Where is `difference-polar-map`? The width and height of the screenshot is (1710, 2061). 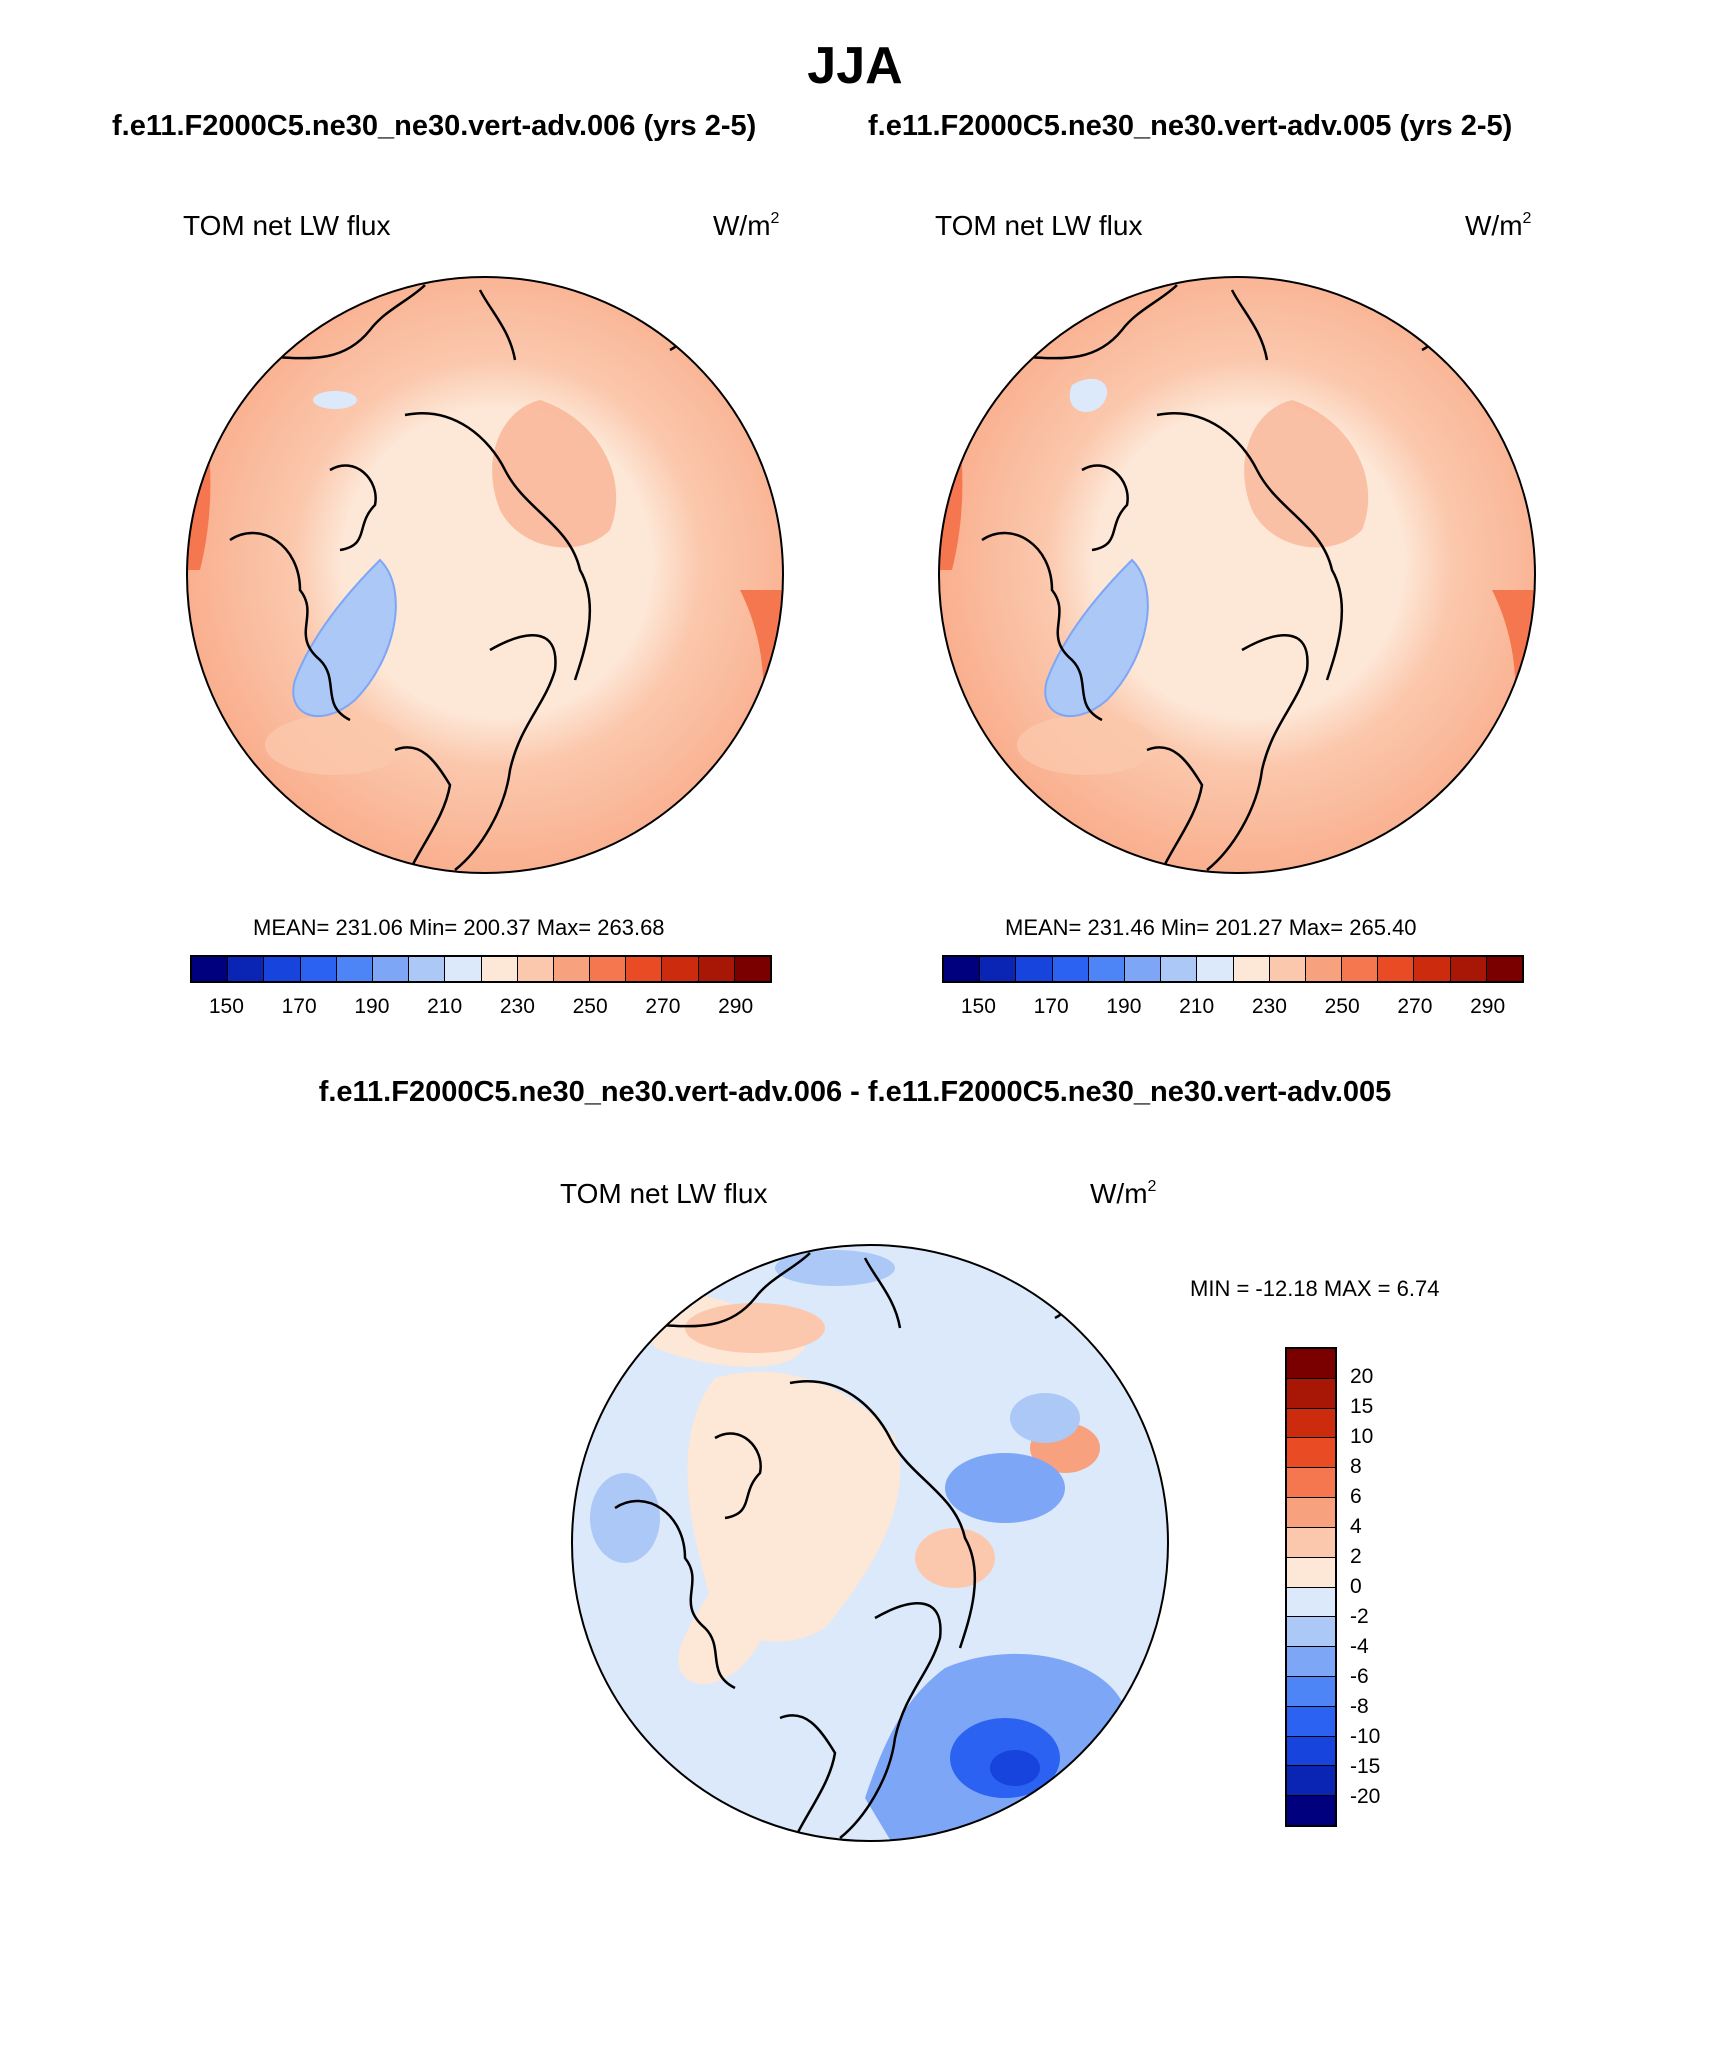 difference-polar-map is located at coordinates (870, 1543).